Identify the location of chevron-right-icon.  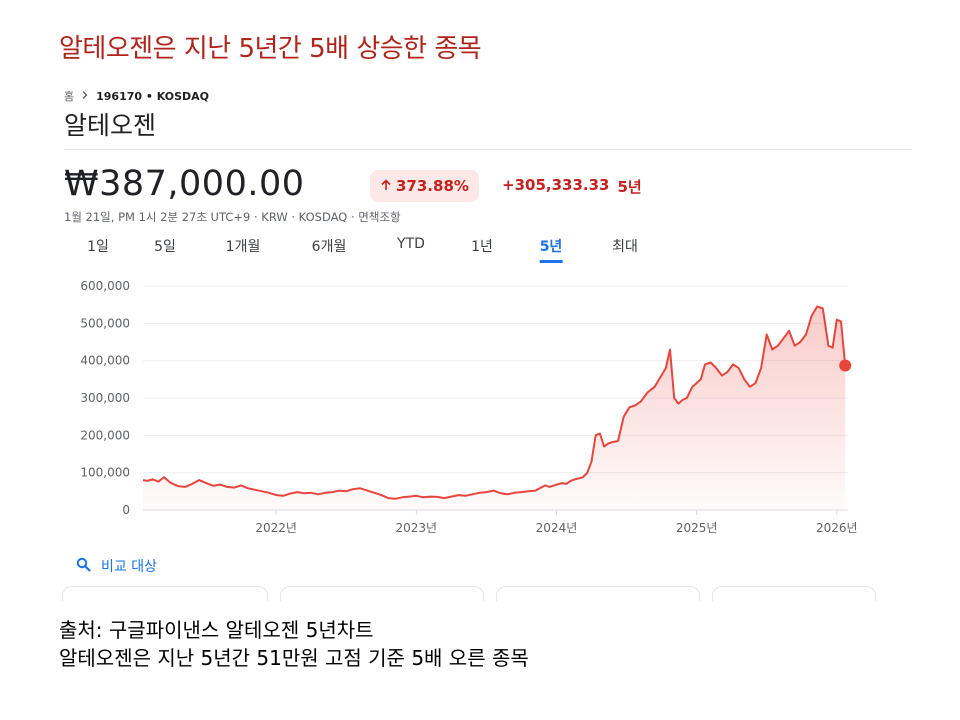
(85, 96).